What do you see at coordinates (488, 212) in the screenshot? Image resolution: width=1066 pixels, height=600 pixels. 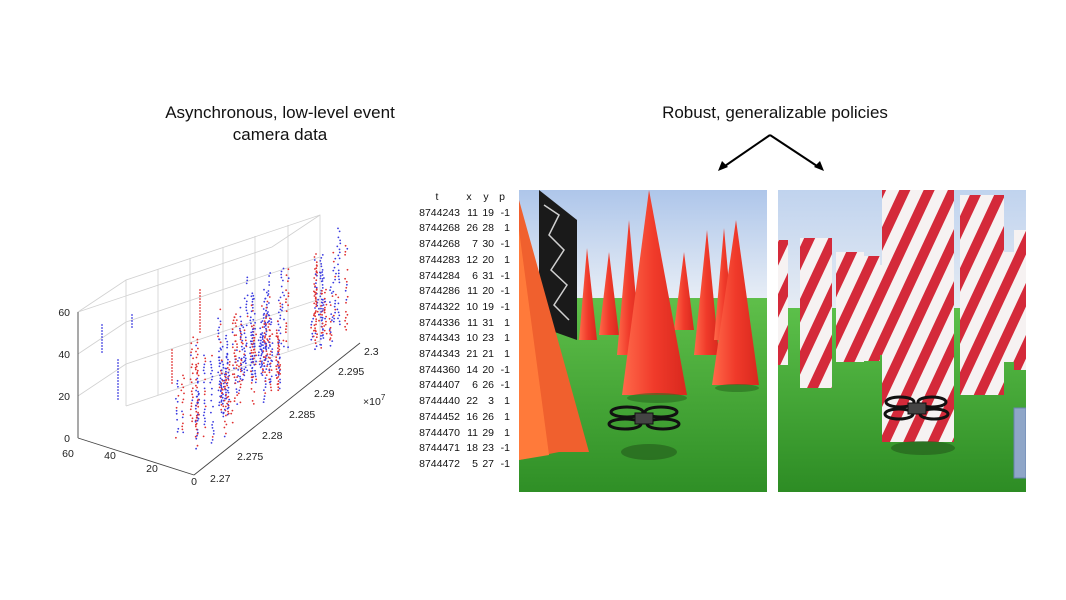 I see `event-cell-y: 19` at bounding box center [488, 212].